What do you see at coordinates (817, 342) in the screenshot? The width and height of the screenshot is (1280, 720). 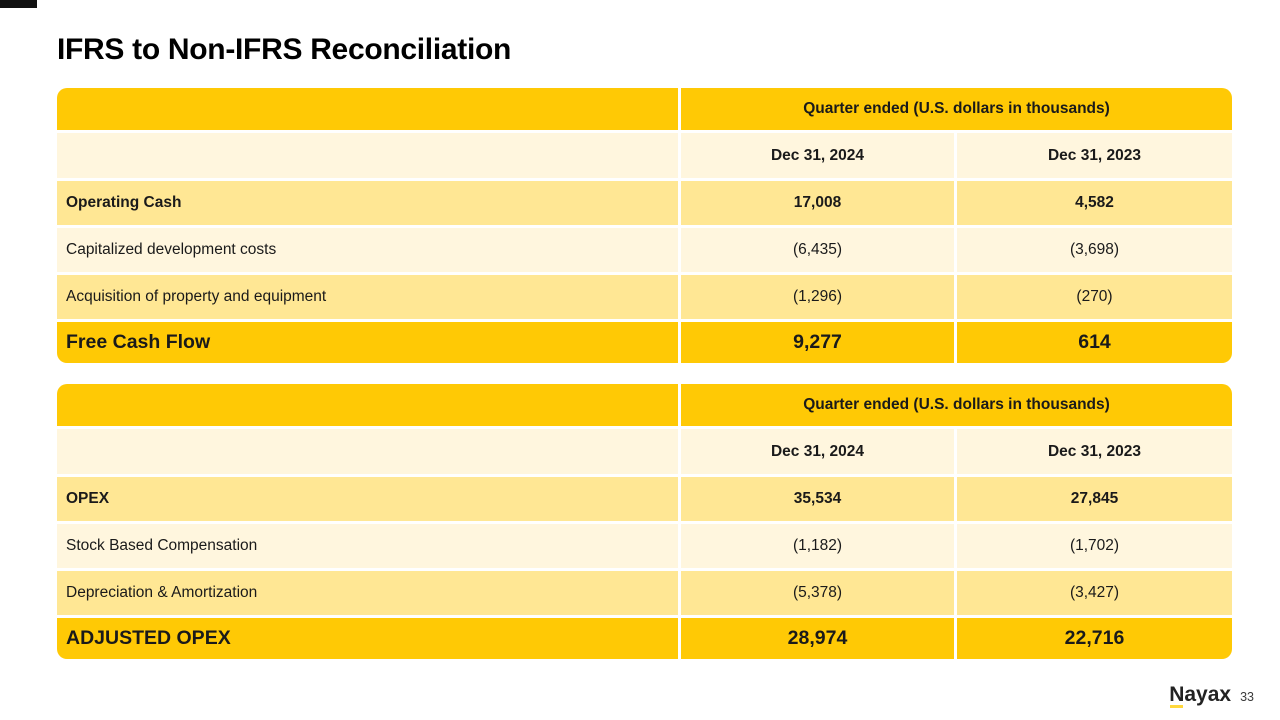 I see `table1-total-value: 9,277` at bounding box center [817, 342].